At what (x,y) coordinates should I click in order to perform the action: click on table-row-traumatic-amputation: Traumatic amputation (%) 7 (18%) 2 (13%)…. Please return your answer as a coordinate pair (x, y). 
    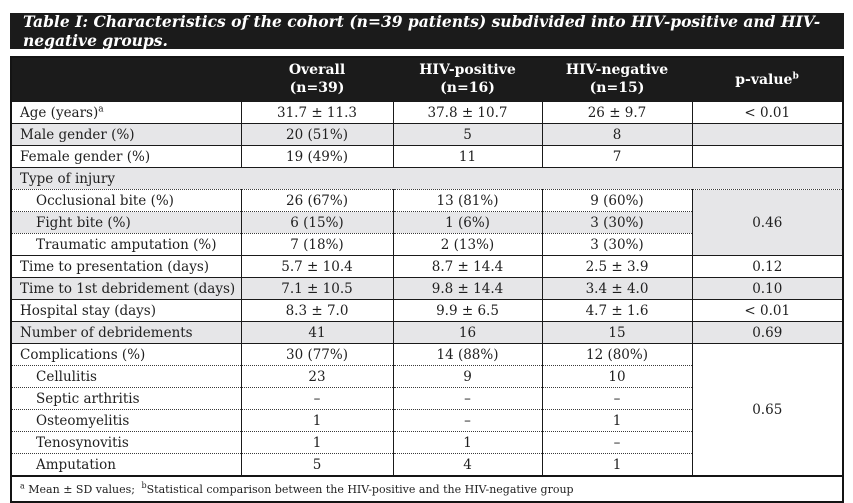
    Looking at the image, I should click on (427, 244).